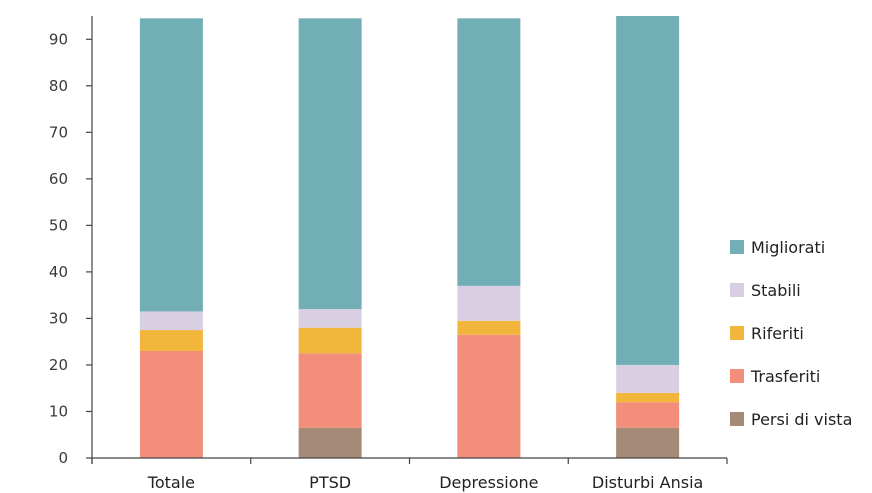 The height and width of the screenshot is (493, 872). What do you see at coordinates (647, 482) in the screenshot?
I see `x-category-label: Disturbi Ansia` at bounding box center [647, 482].